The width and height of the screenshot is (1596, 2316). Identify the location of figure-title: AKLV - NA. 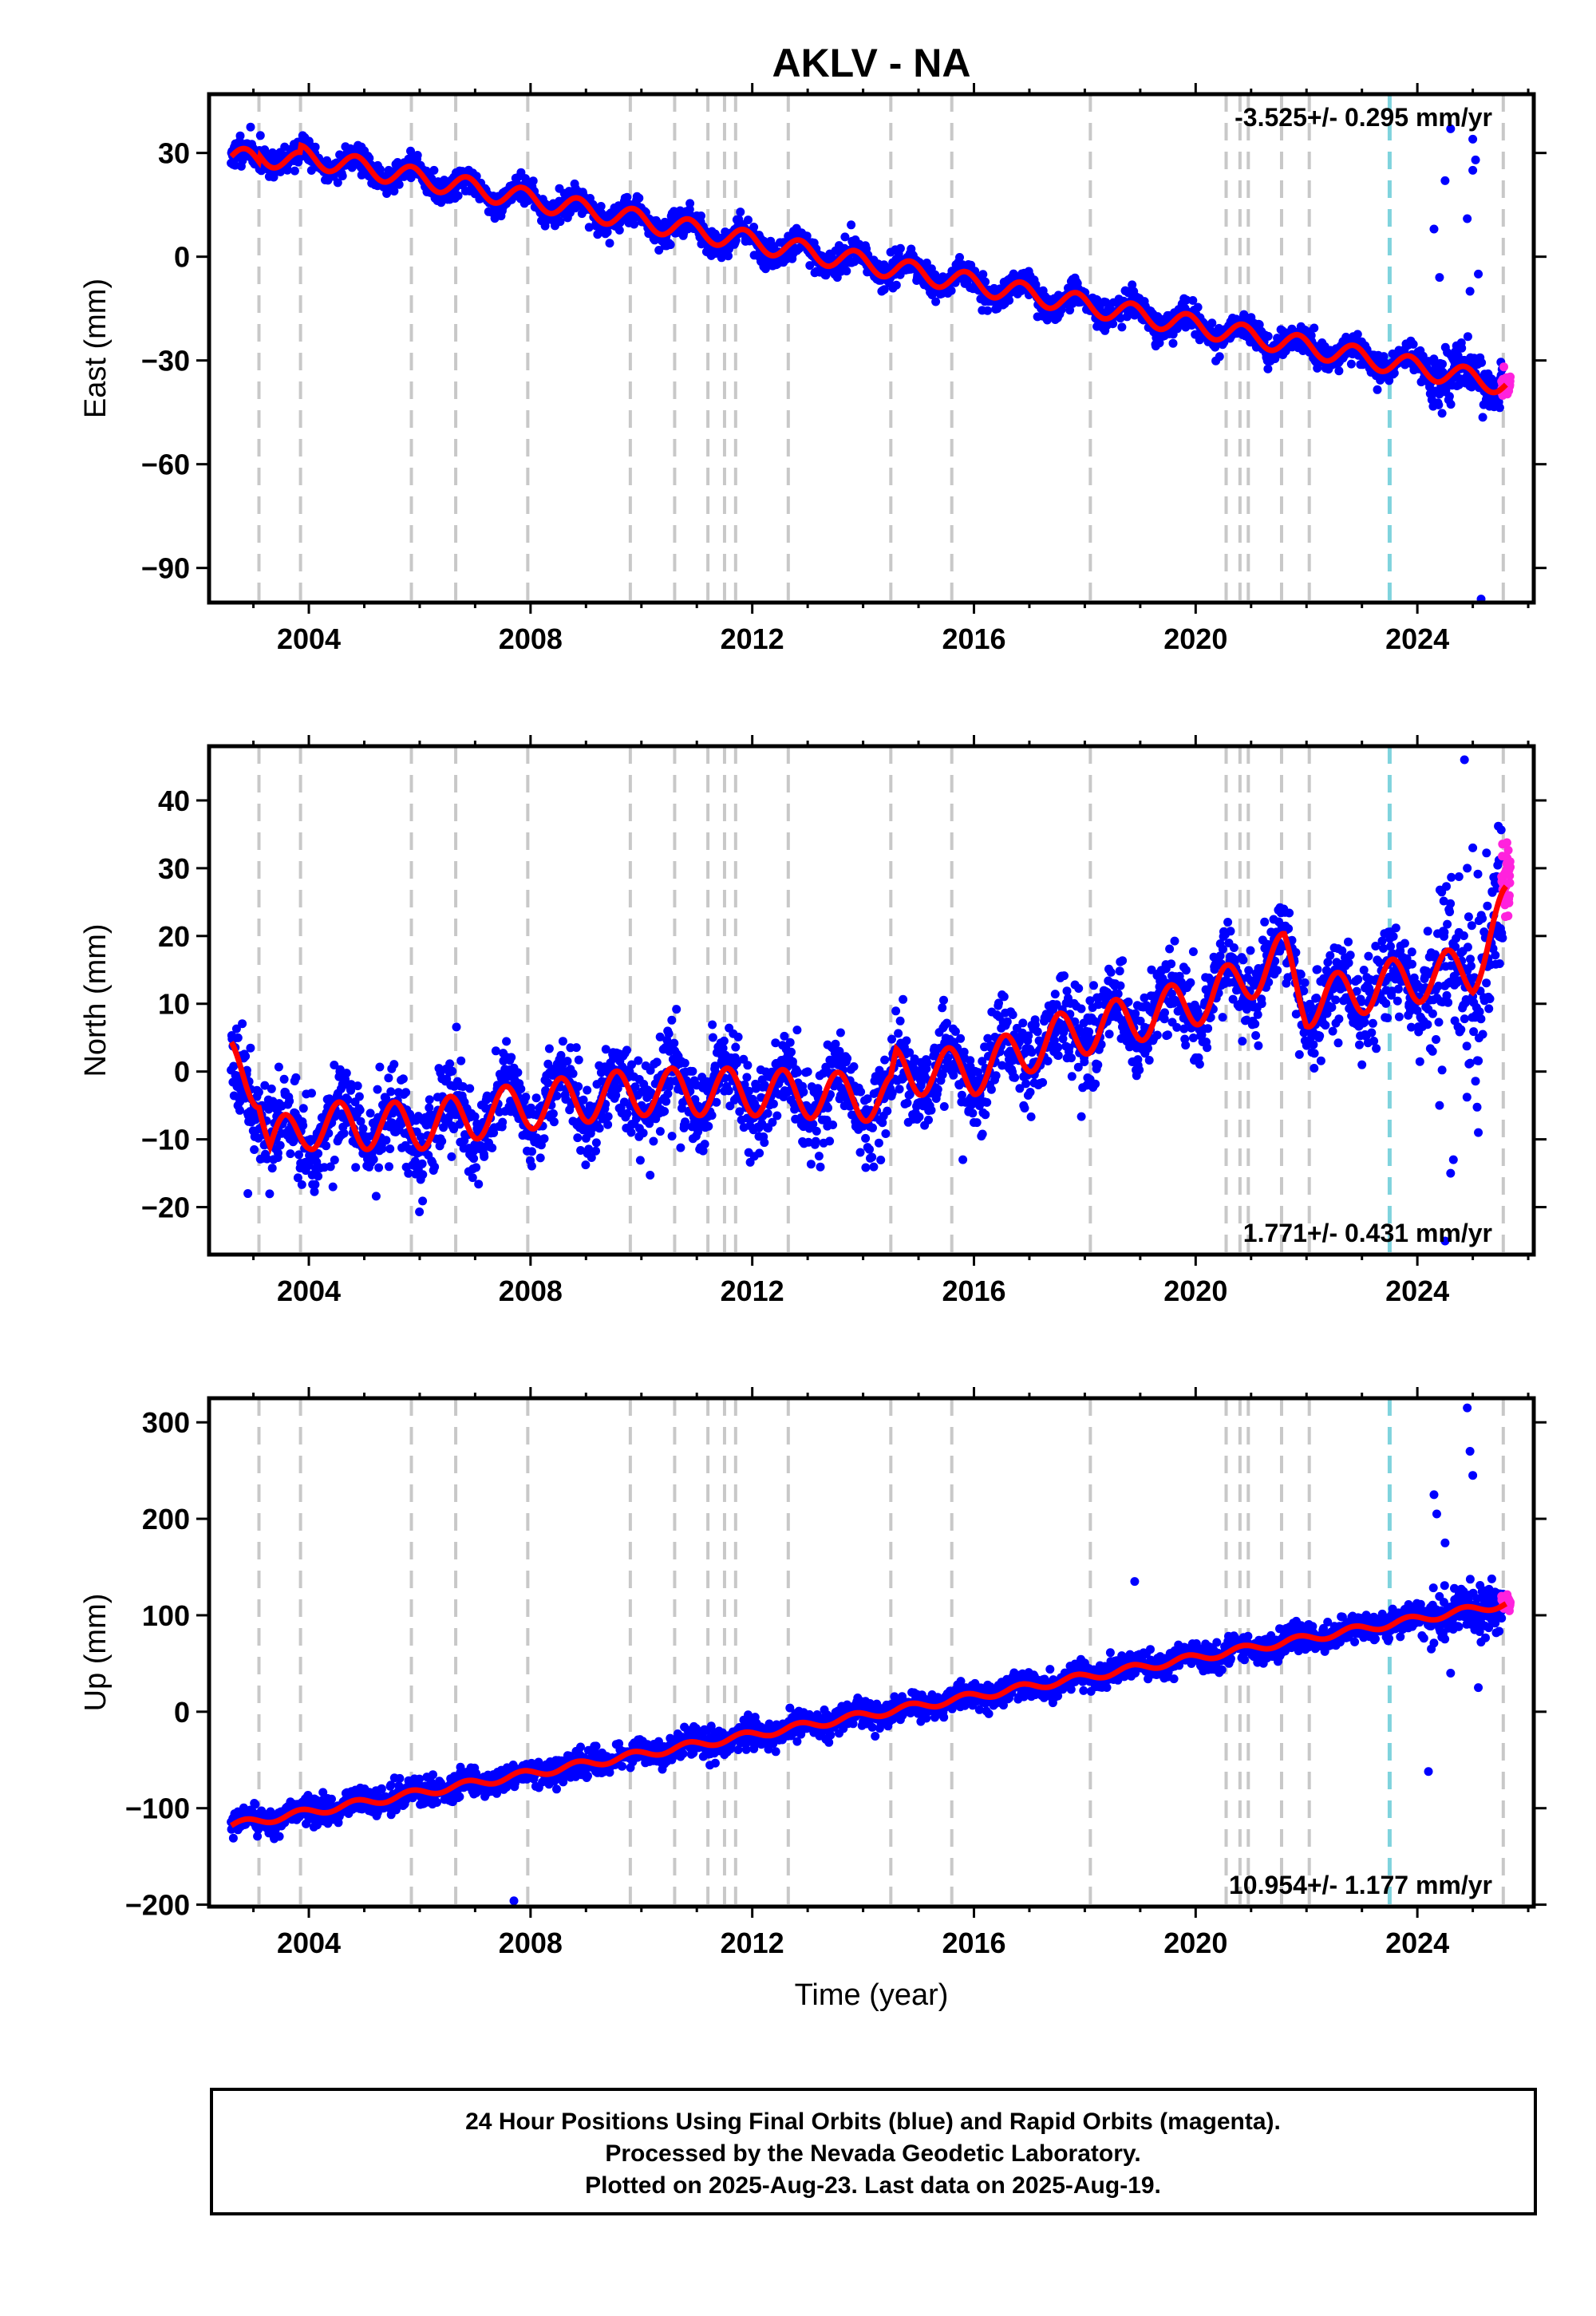
(871, 63).